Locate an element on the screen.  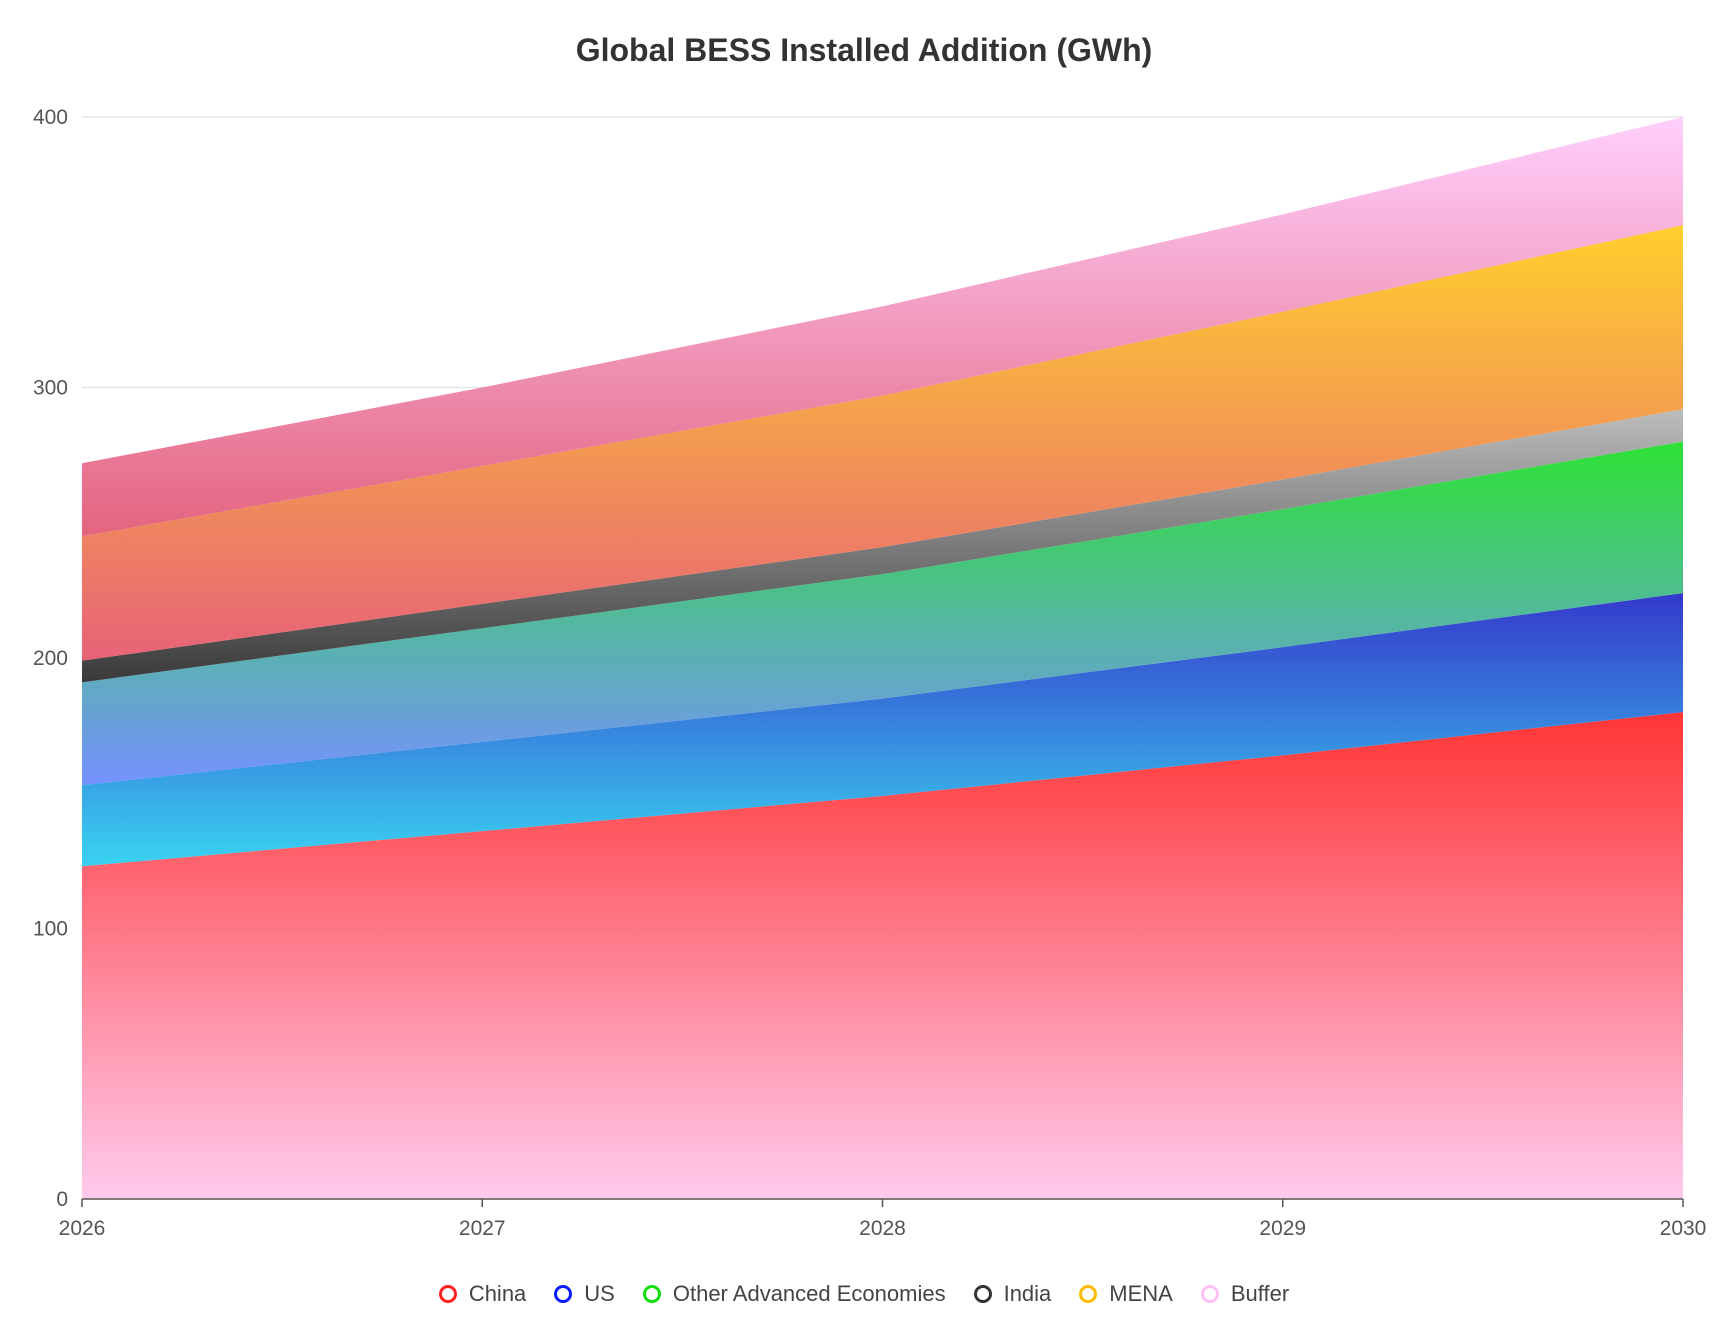
legend-item-us: US is located at coordinates (584, 1294).